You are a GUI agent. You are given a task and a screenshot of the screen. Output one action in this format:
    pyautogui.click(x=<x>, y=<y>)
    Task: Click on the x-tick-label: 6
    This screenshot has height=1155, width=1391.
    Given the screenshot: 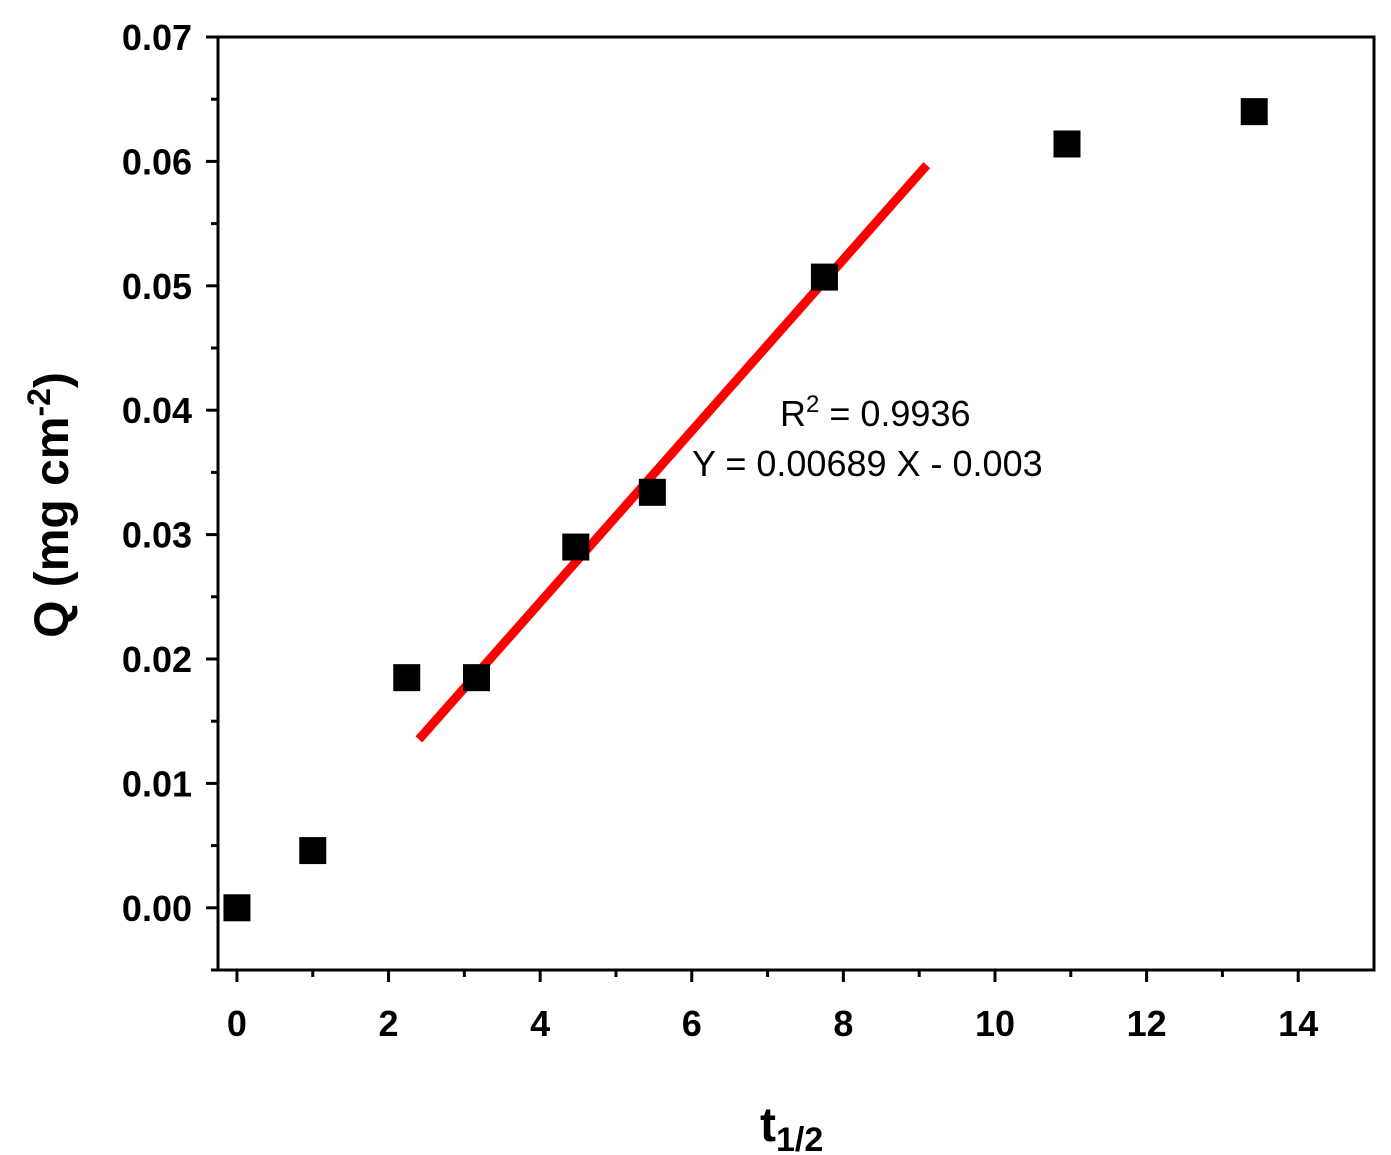 What is the action you would take?
    pyautogui.click(x=692, y=1023)
    